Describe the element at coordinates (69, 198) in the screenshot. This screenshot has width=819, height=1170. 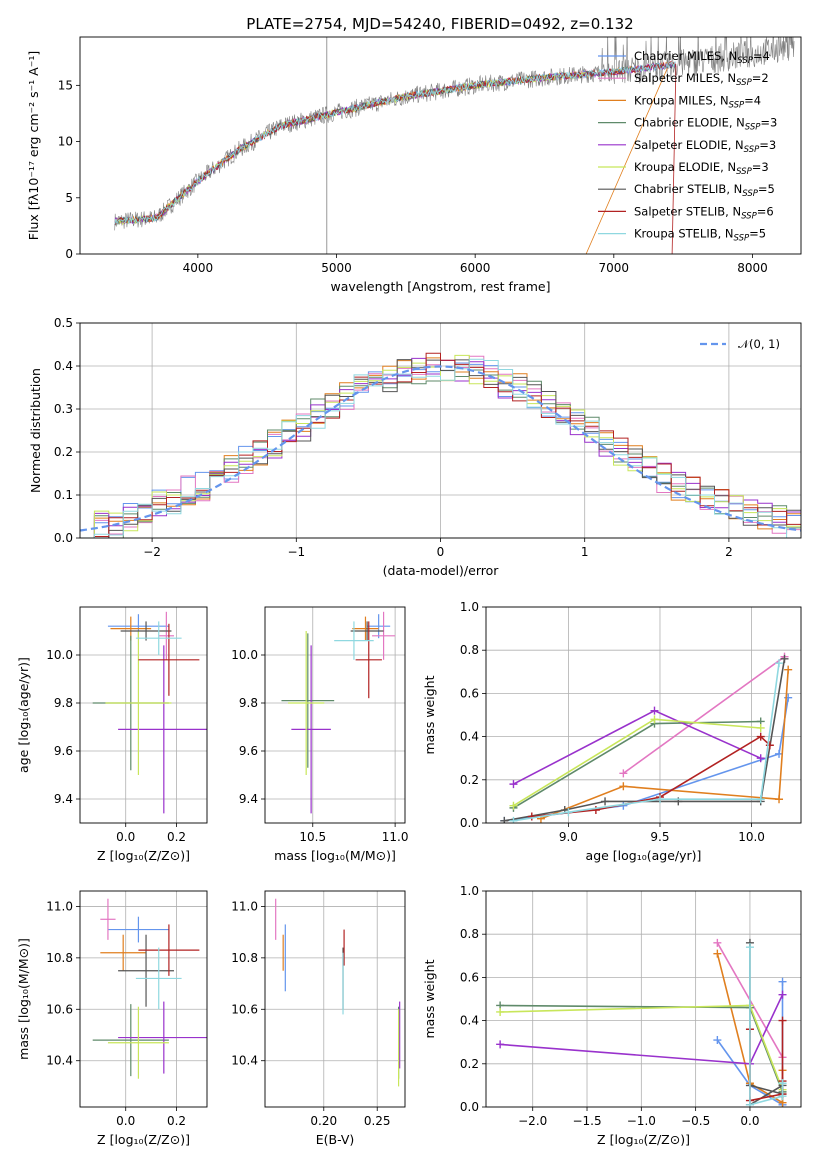
I see `y-tick-label: 5` at that location.